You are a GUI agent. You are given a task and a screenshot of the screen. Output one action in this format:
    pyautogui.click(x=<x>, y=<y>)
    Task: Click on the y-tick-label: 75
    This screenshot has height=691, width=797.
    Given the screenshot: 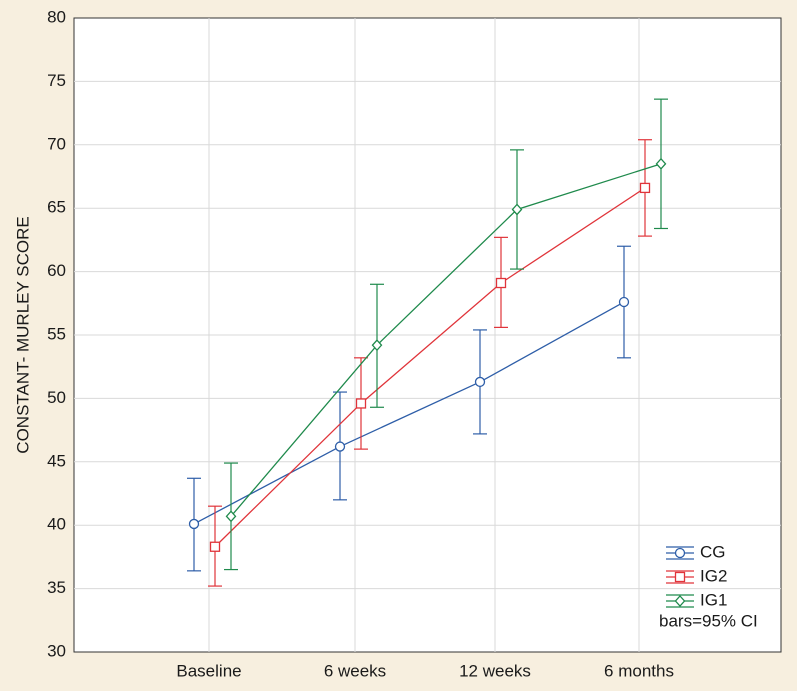 What is the action you would take?
    pyautogui.click(x=56, y=80)
    